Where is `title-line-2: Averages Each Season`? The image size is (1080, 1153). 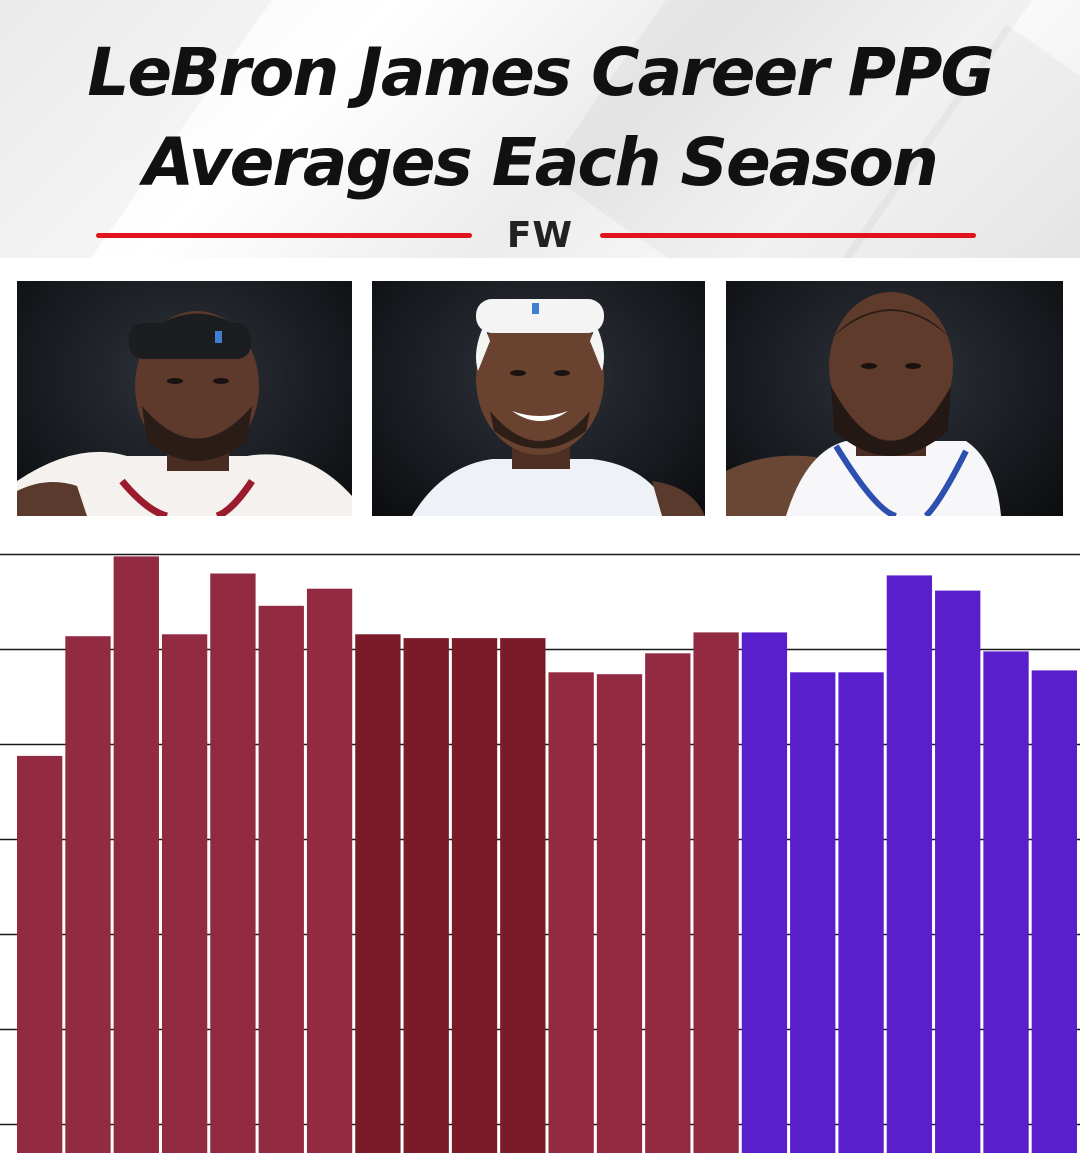
title-line-2: Averages Each Season is located at coordinates (541, 162).